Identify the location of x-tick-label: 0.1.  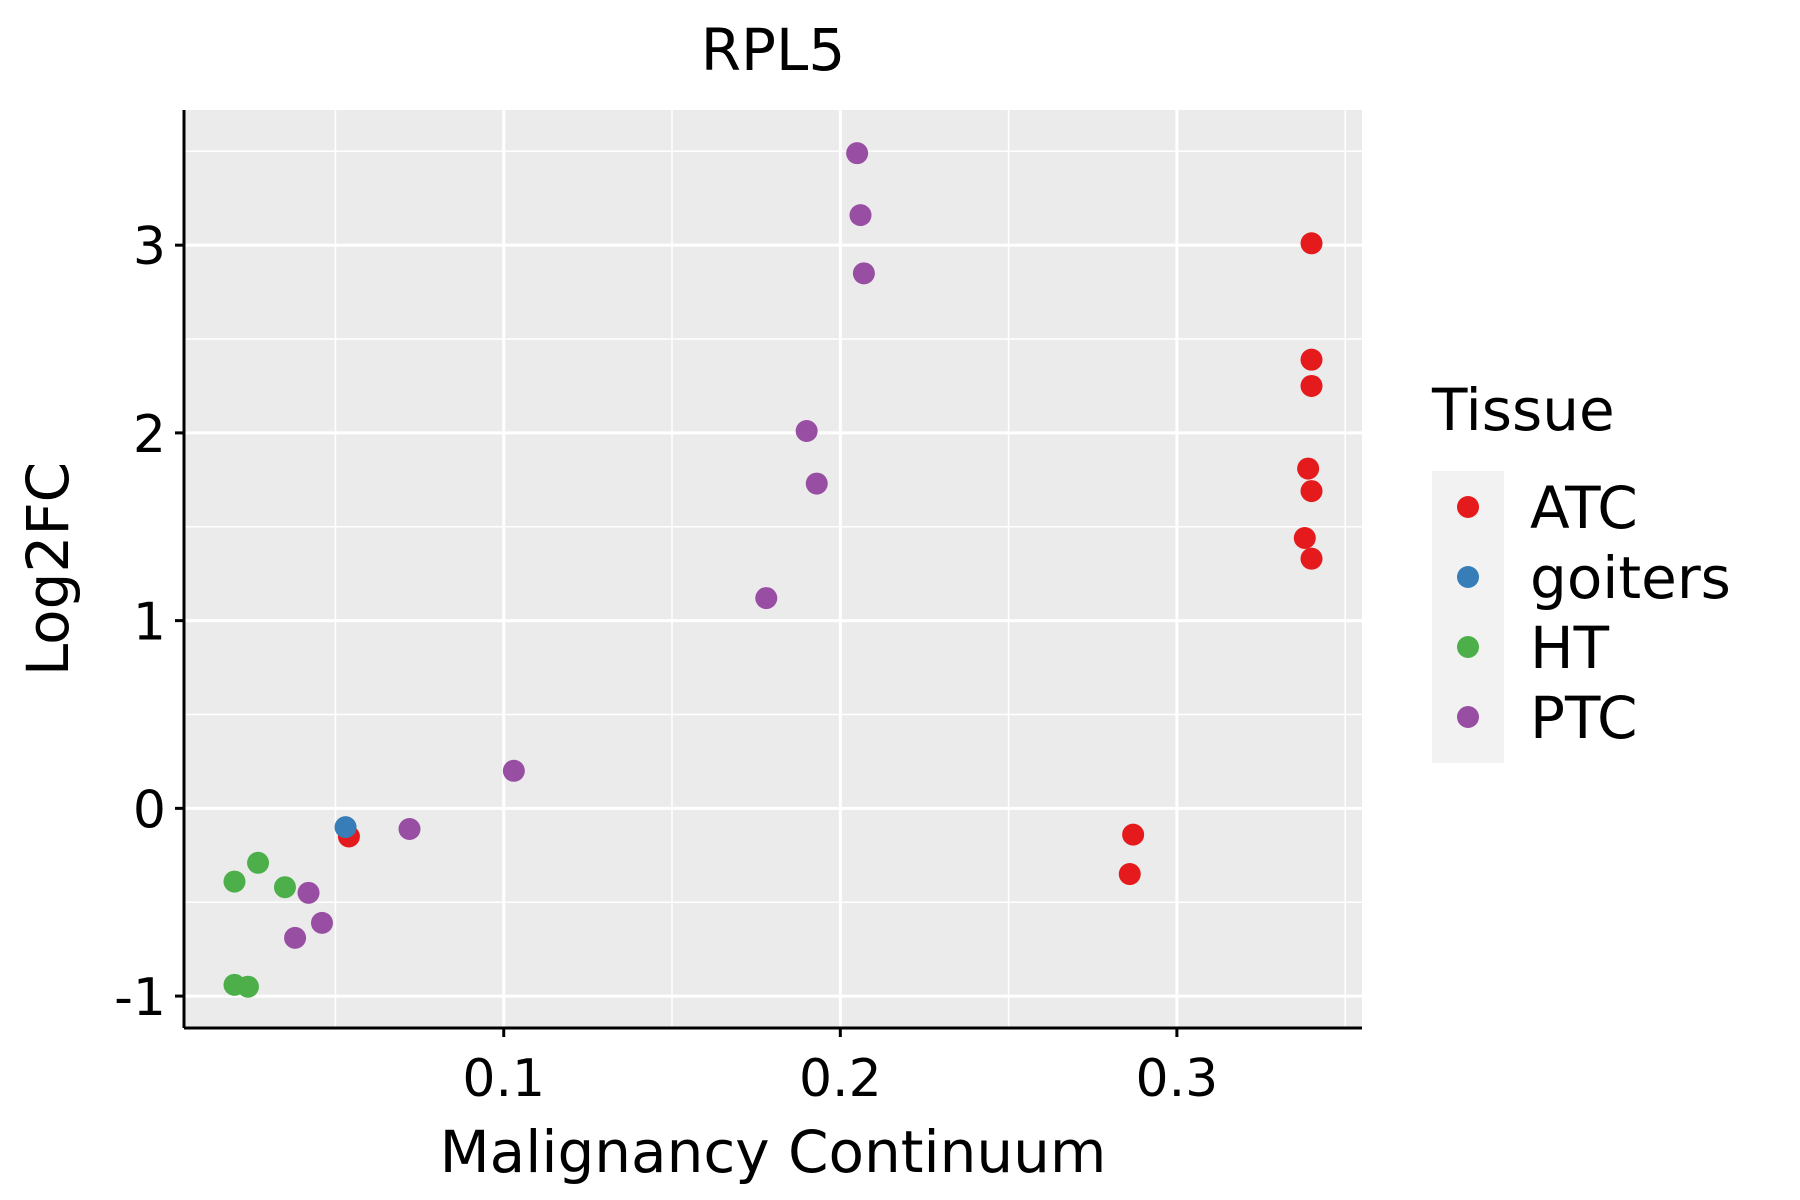
(503, 1079).